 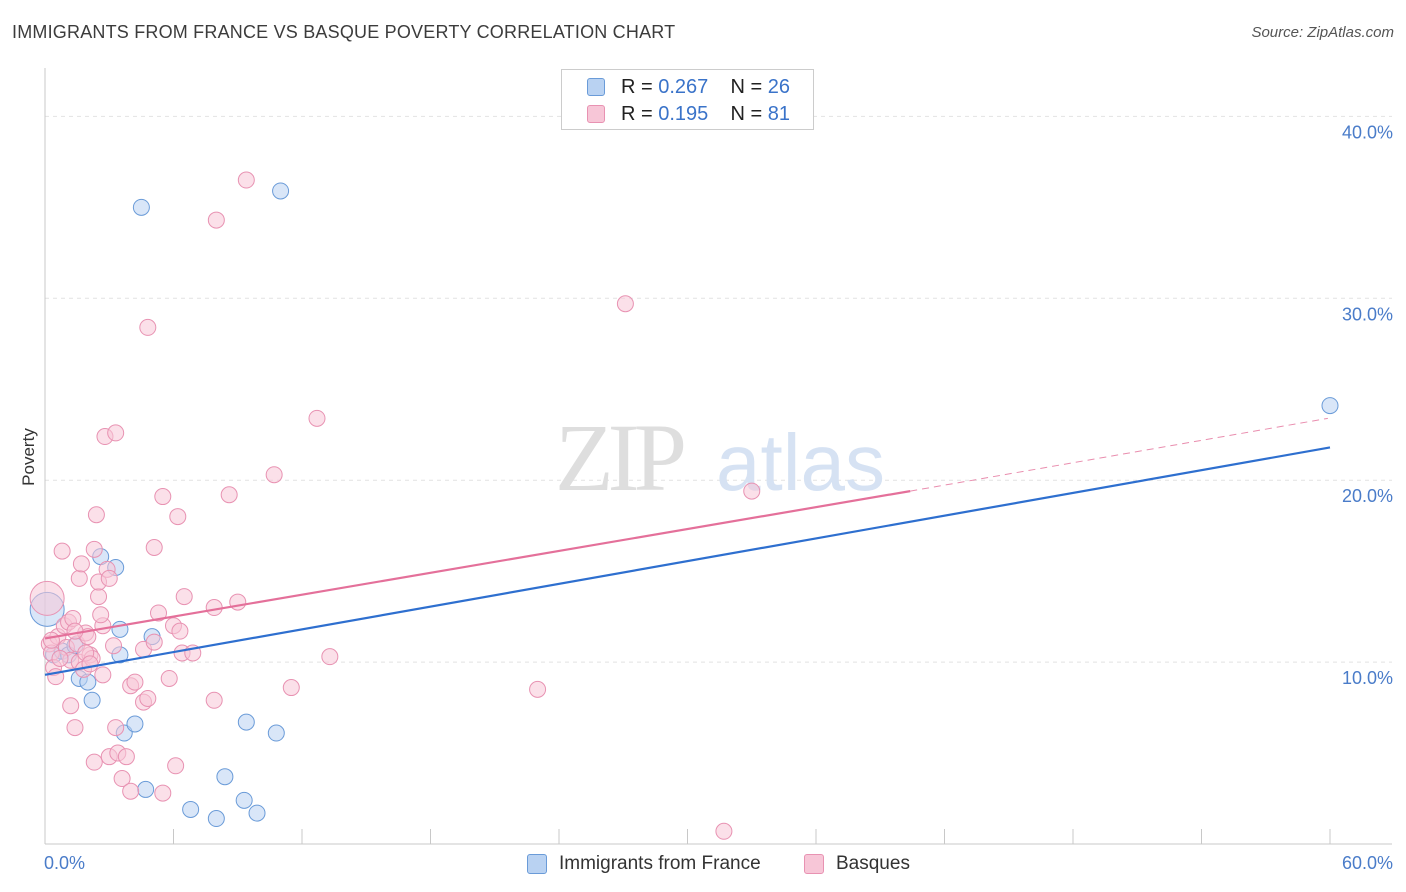 I want to click on x-tick-label-max: 60.0%, so click(x=1367, y=863).